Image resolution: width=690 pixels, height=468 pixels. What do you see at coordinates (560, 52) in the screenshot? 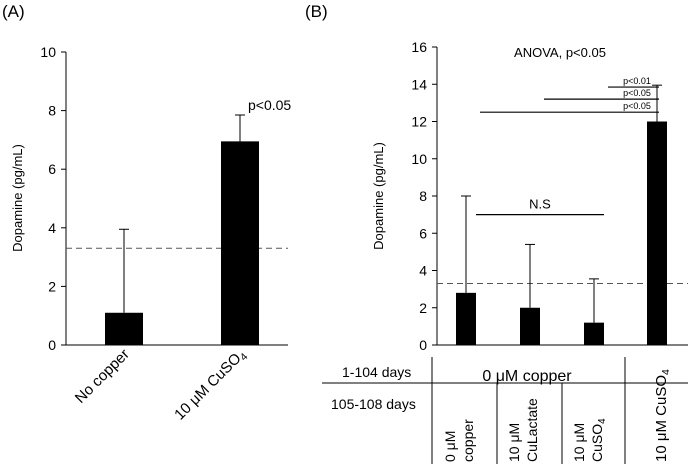
I see `panel-b-title: ANOVA, p<0.05` at bounding box center [560, 52].